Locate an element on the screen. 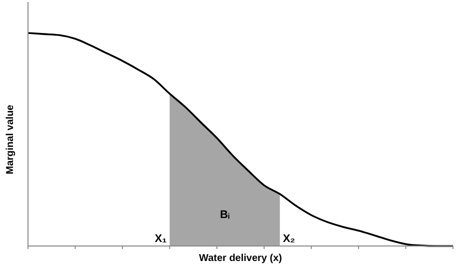  annotation: X₁ is located at coordinates (161, 239).